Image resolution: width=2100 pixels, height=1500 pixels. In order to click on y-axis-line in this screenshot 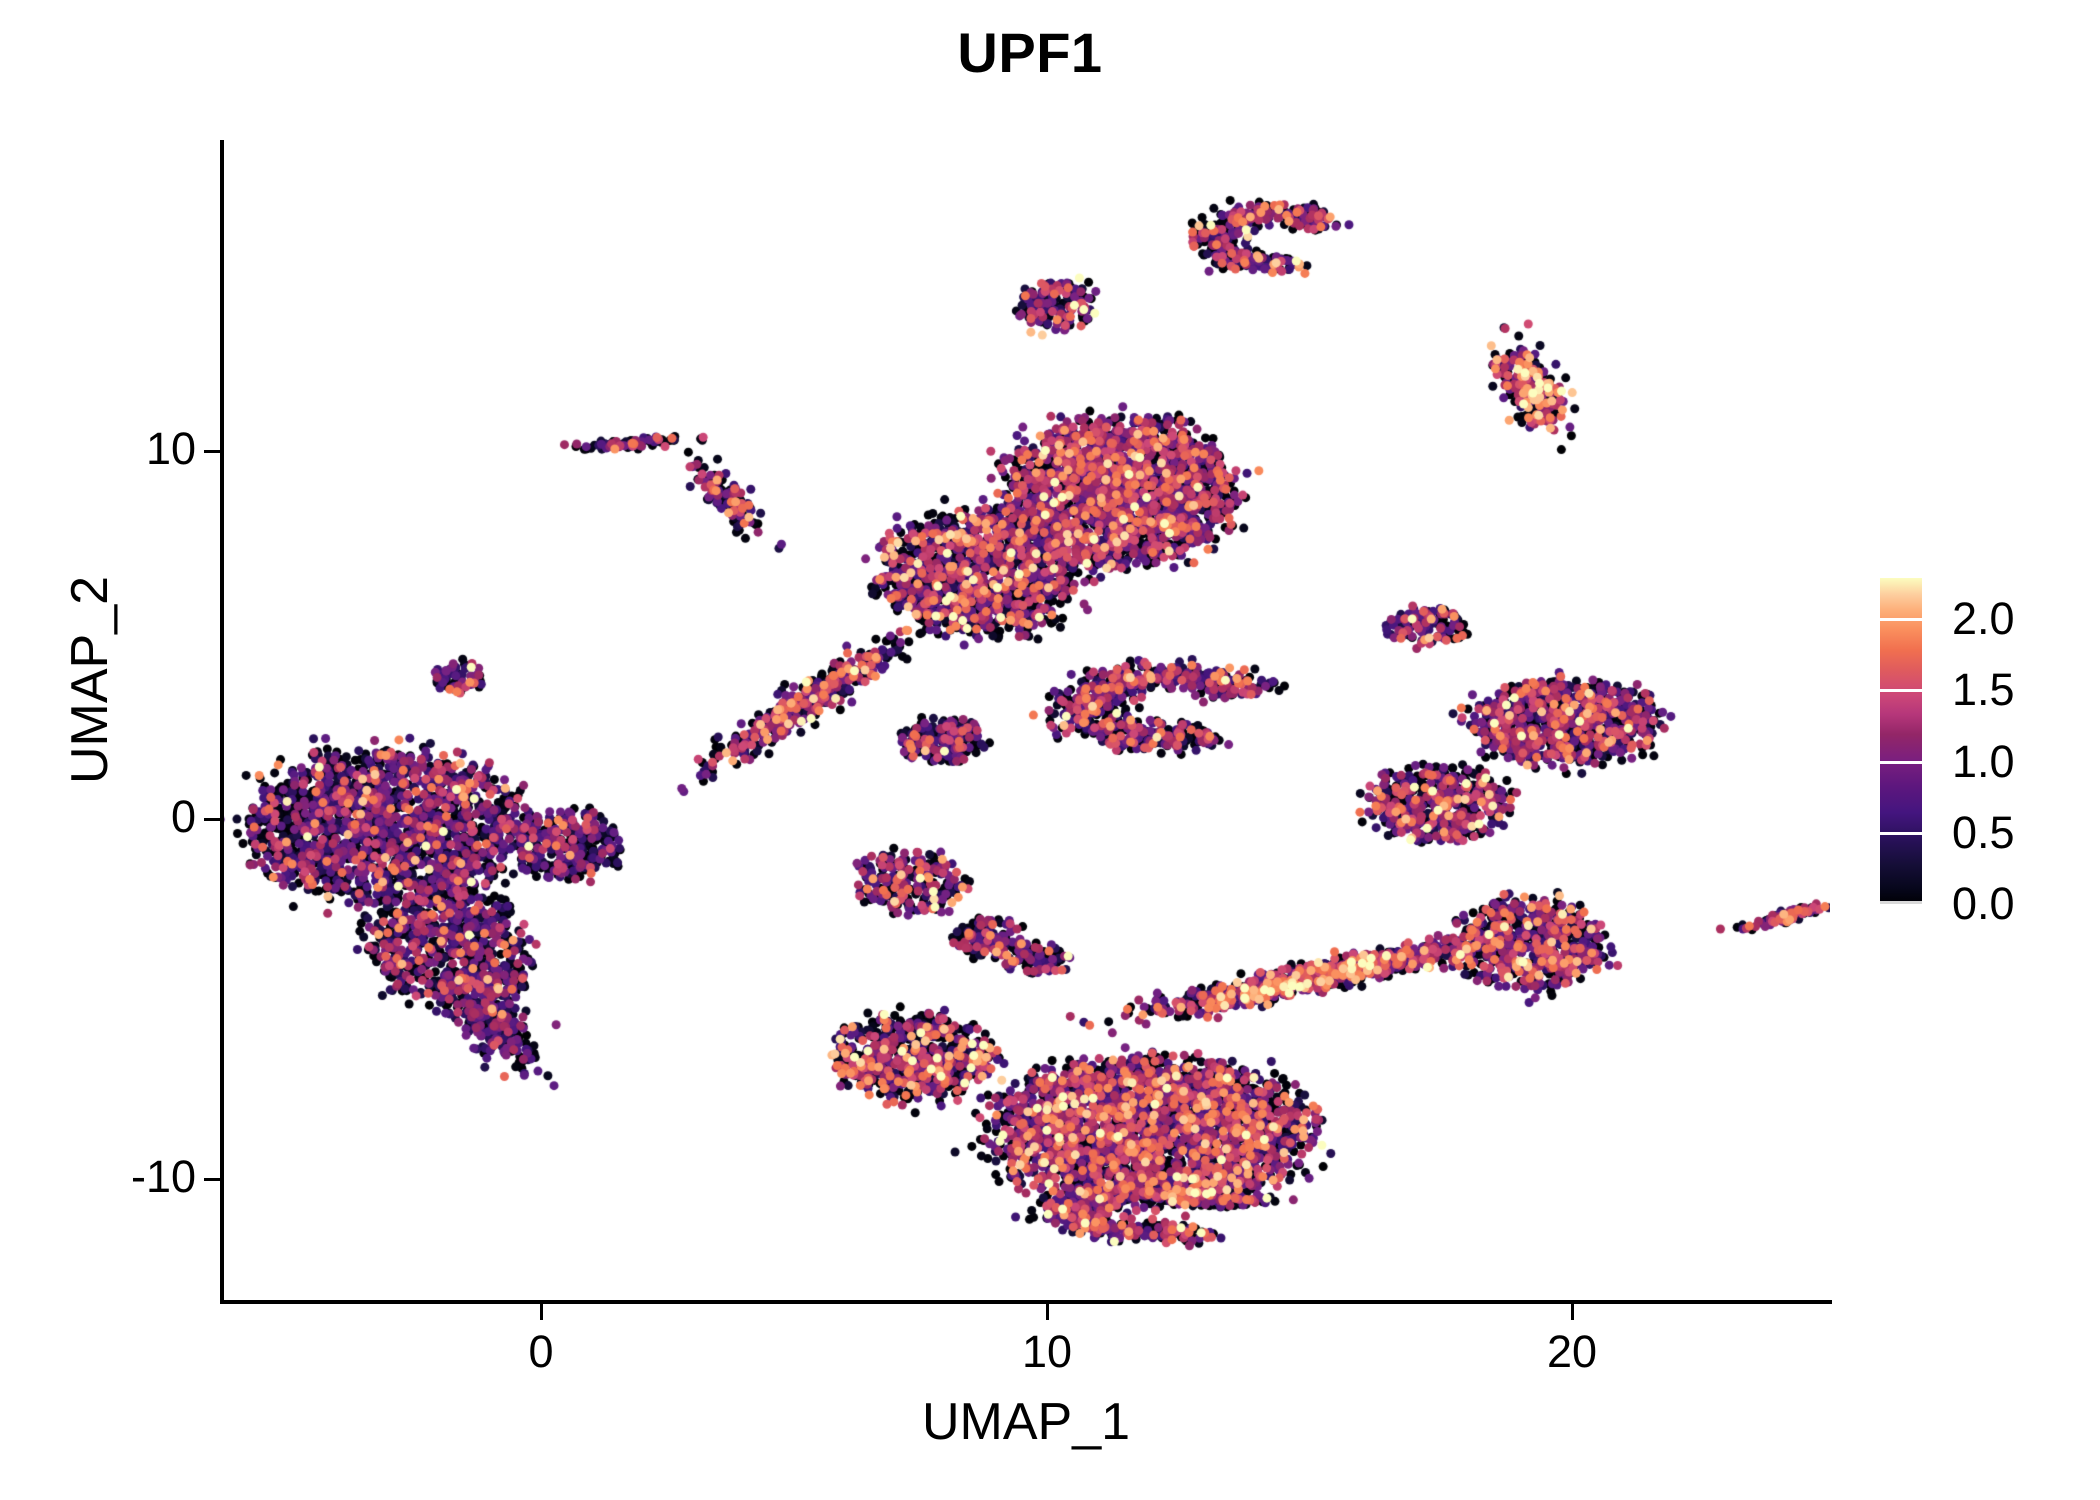, I will do `click(222, 722)`.